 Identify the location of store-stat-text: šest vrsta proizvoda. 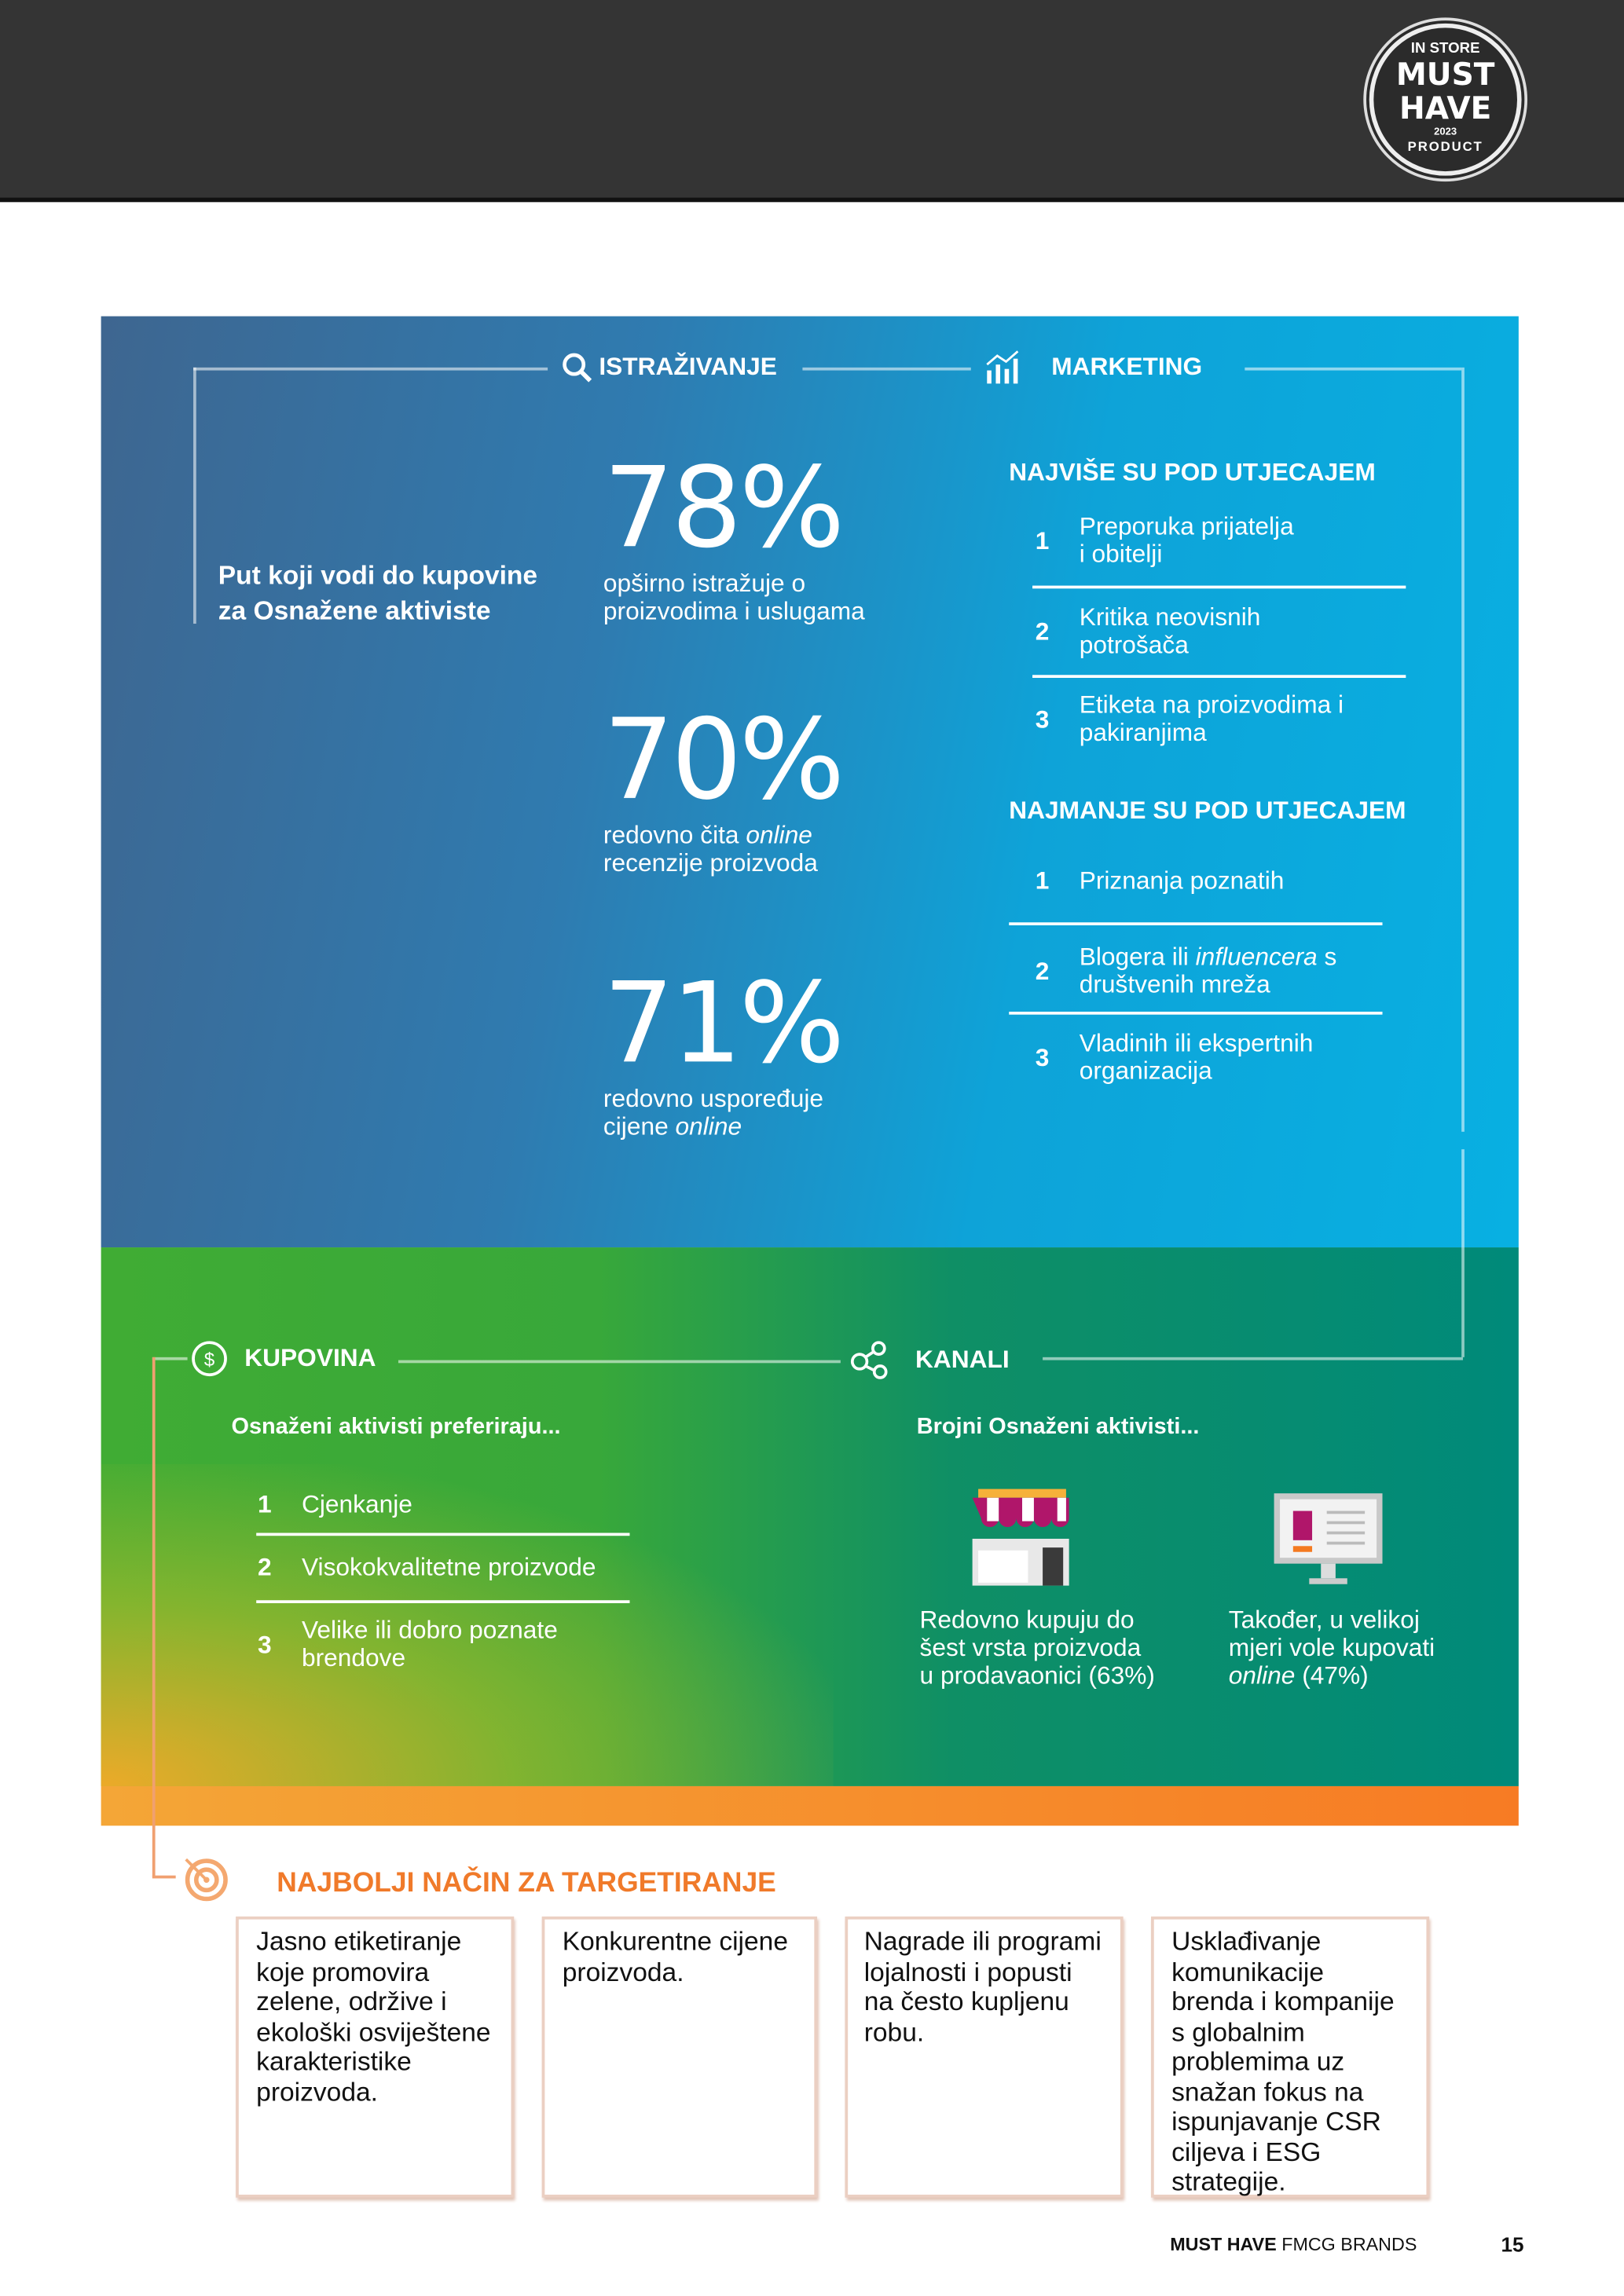
(1030, 1648).